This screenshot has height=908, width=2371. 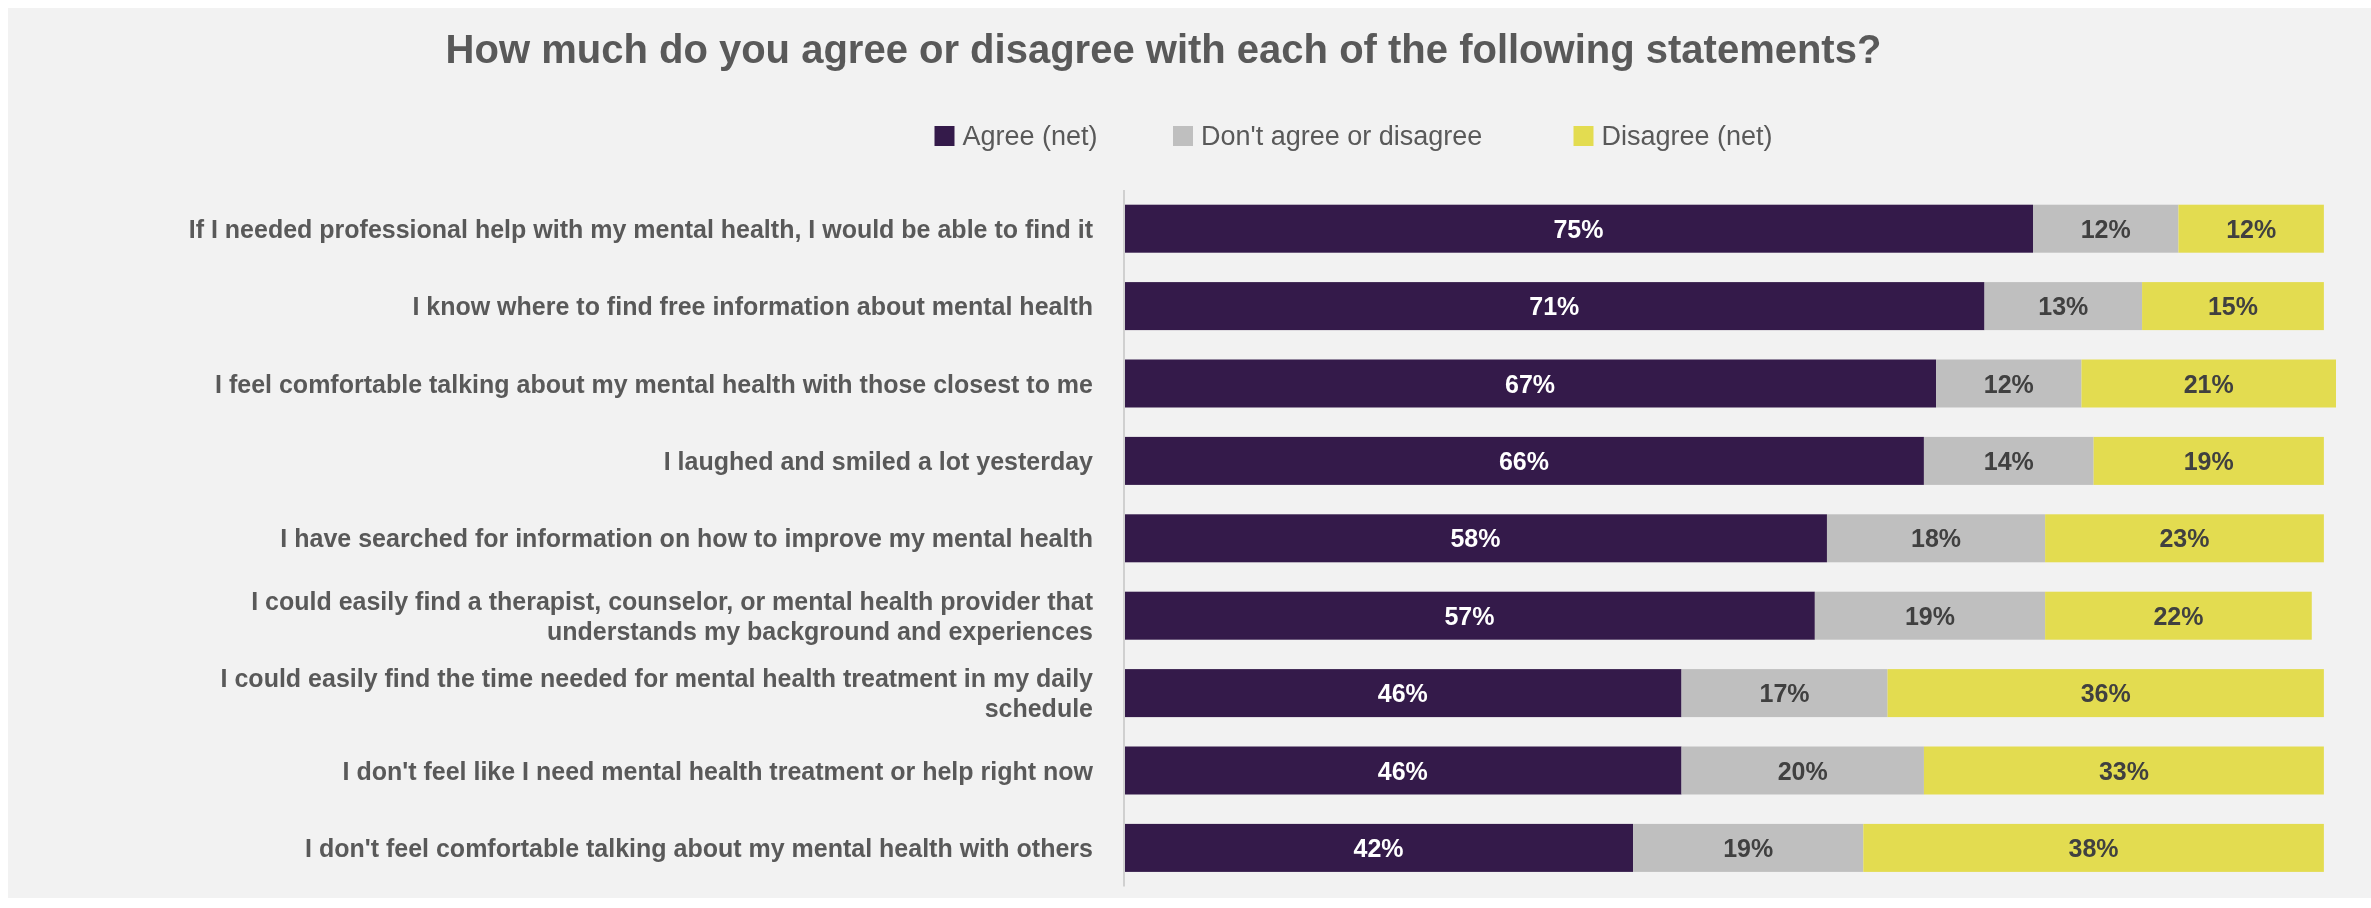 What do you see at coordinates (686, 538) in the screenshot?
I see `y-tick-label: I have searched for information on how to improve my mental health` at bounding box center [686, 538].